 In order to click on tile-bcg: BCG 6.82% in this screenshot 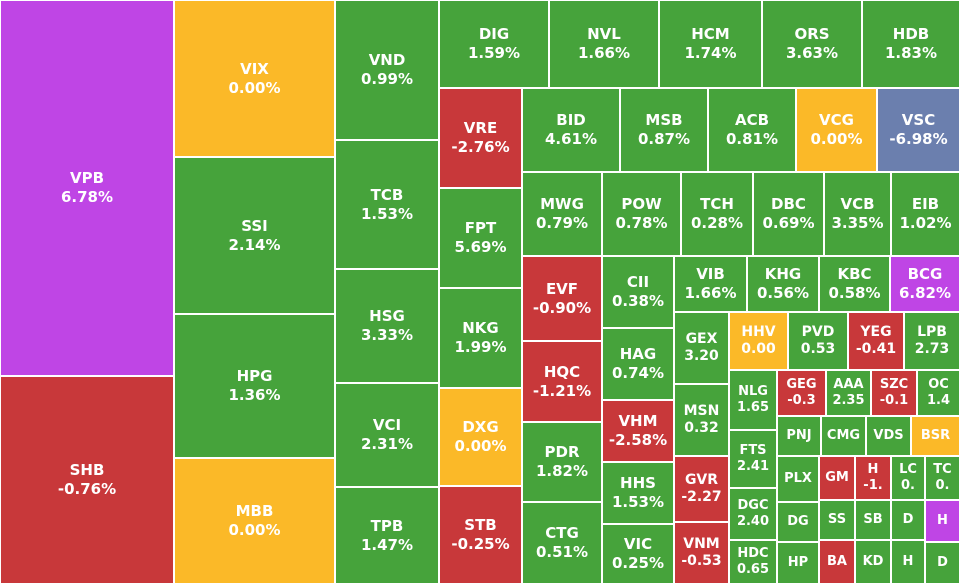, I will do `click(925, 284)`.